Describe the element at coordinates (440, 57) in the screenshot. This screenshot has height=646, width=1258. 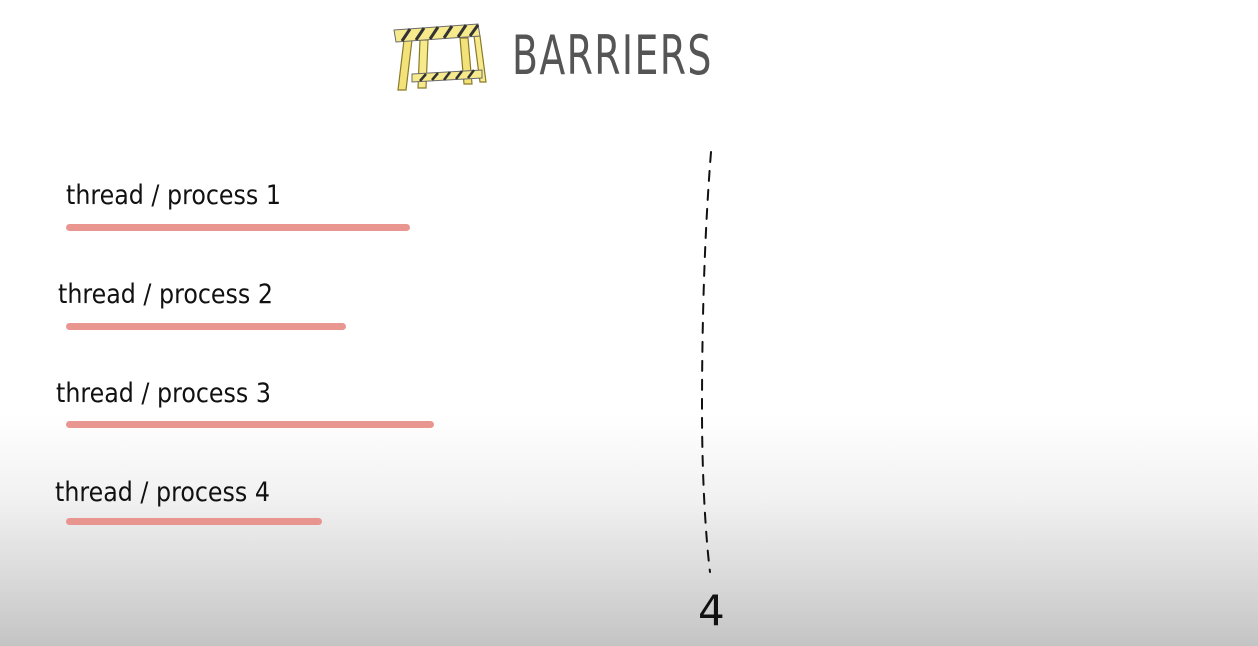
I see `sawhorse-barrier-icon` at that location.